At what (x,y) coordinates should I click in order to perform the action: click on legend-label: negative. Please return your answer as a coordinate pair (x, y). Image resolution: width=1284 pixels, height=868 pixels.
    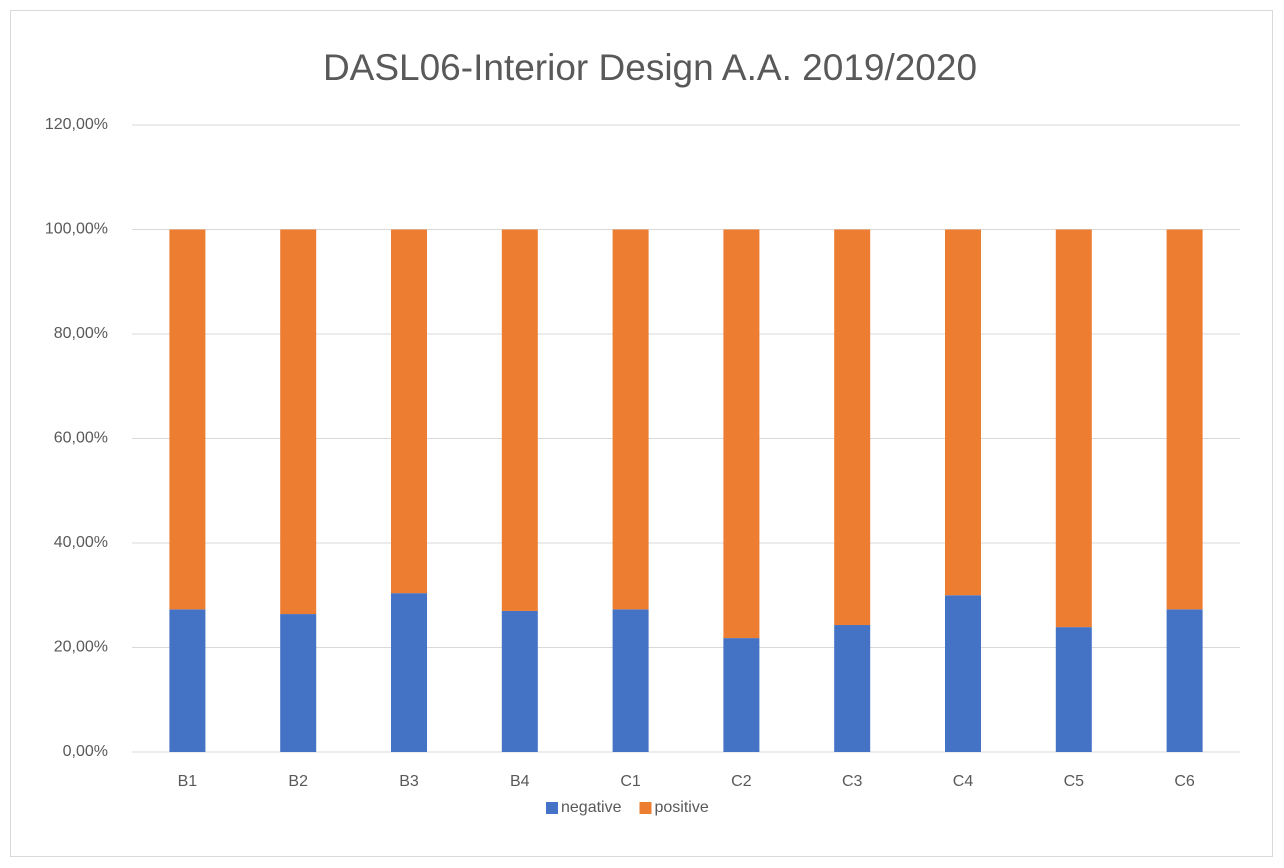
    Looking at the image, I should click on (591, 807).